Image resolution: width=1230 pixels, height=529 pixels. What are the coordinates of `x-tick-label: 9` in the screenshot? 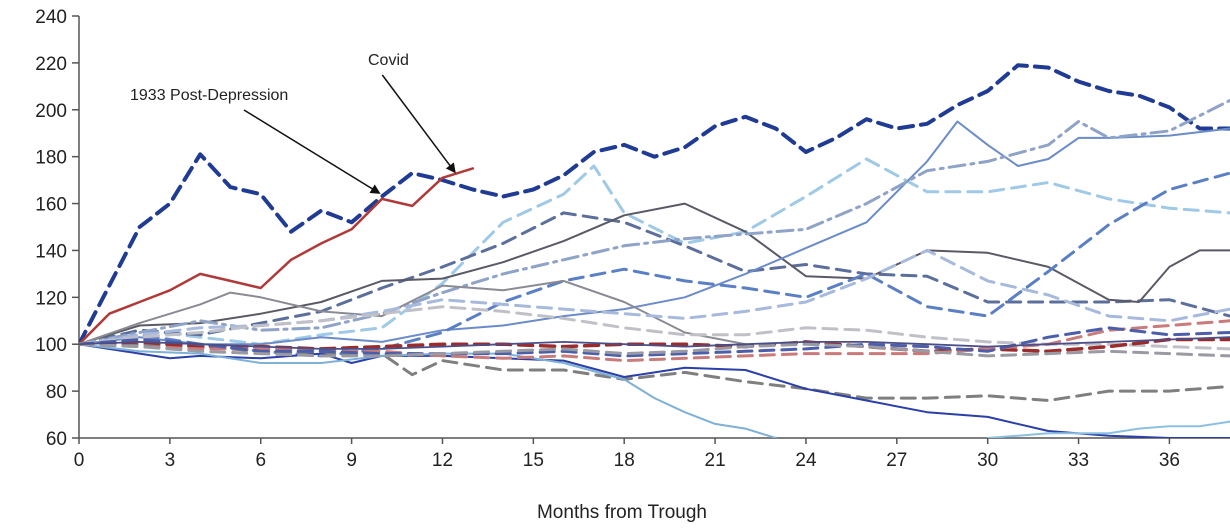 It's located at (351, 460).